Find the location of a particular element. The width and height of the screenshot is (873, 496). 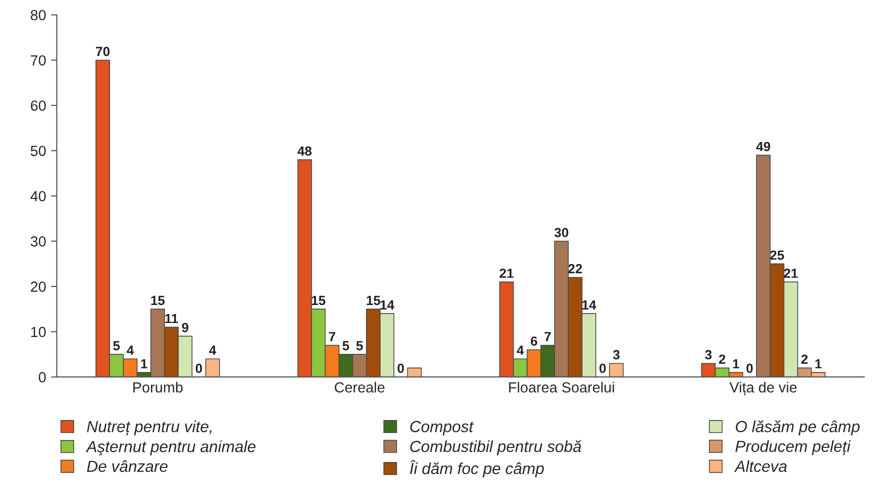

legend-label: Altceva is located at coordinates (760, 466).